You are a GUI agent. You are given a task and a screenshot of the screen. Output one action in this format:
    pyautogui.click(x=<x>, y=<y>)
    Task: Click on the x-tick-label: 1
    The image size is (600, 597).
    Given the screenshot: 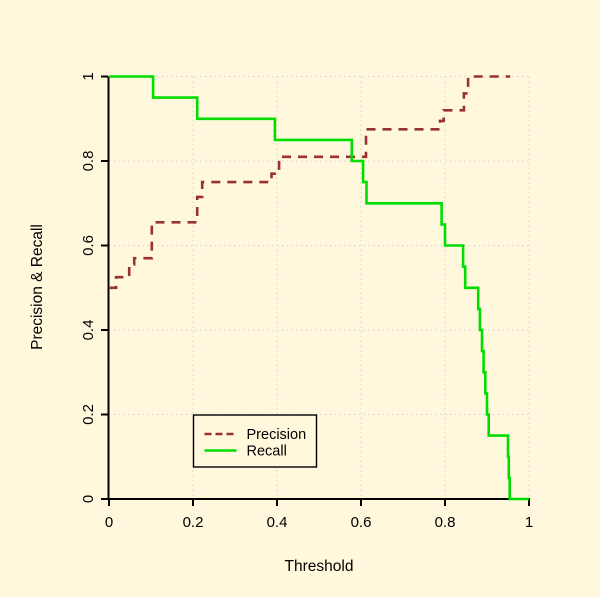 What is the action you would take?
    pyautogui.click(x=529, y=522)
    